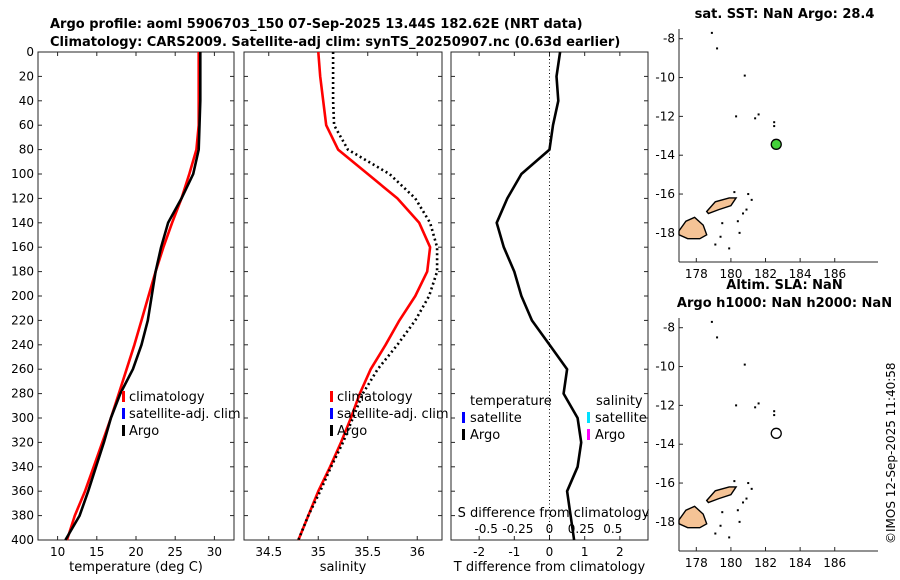 The image size is (900, 580). I want to click on s-tick-label: -0.25, so click(517, 529).